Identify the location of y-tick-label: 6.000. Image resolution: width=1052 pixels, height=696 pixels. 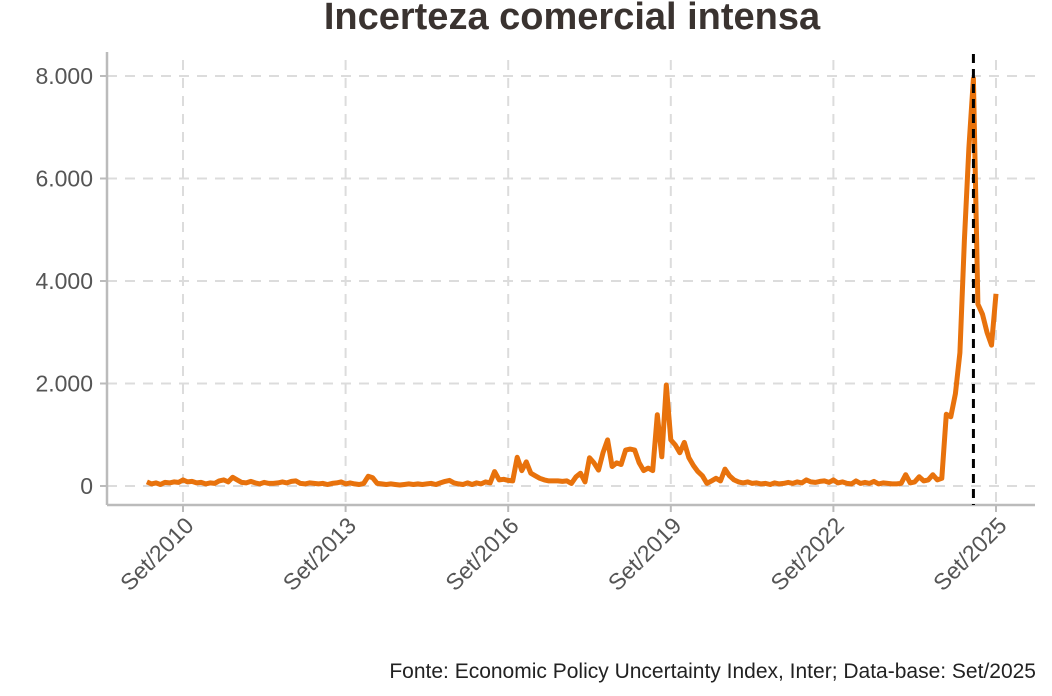
(64, 179).